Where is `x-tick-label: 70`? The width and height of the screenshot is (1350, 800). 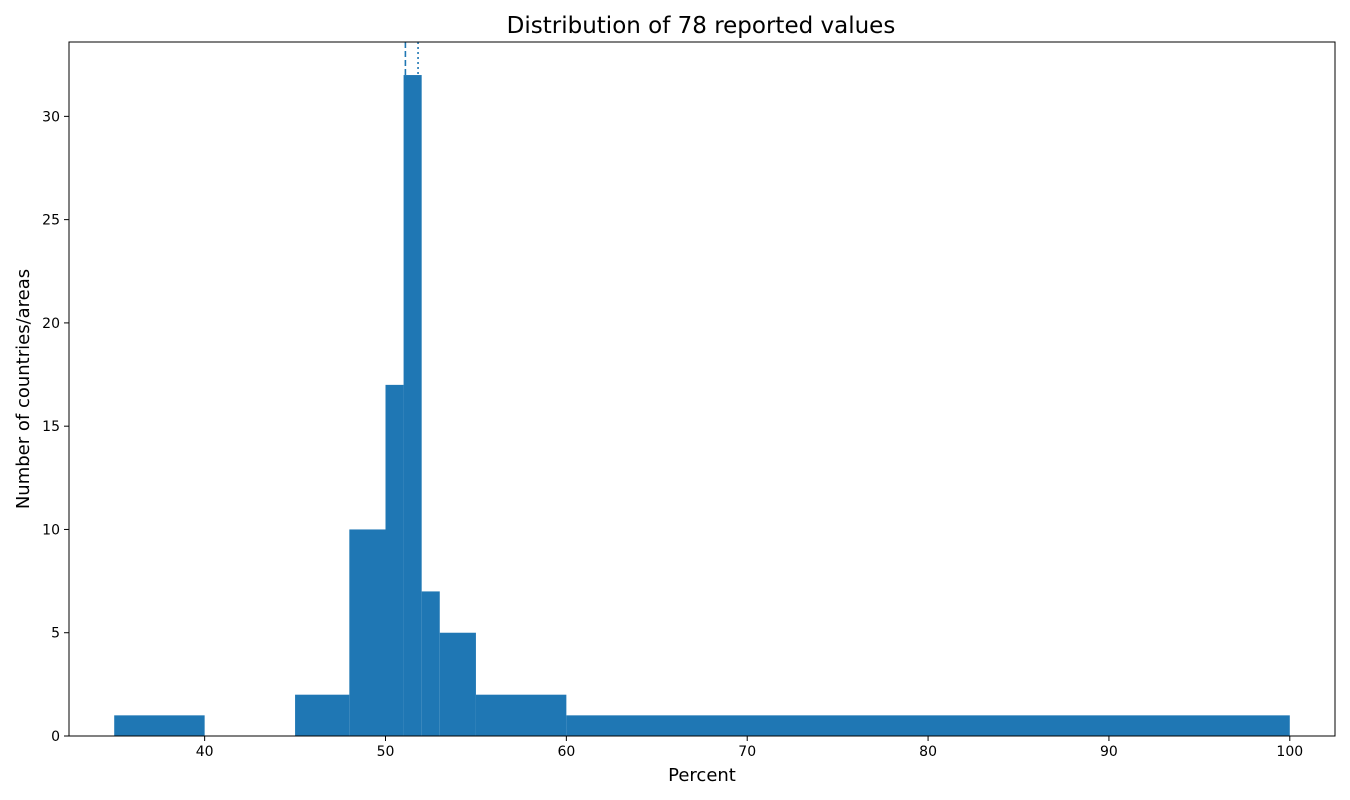
x-tick-label: 70 is located at coordinates (747, 752).